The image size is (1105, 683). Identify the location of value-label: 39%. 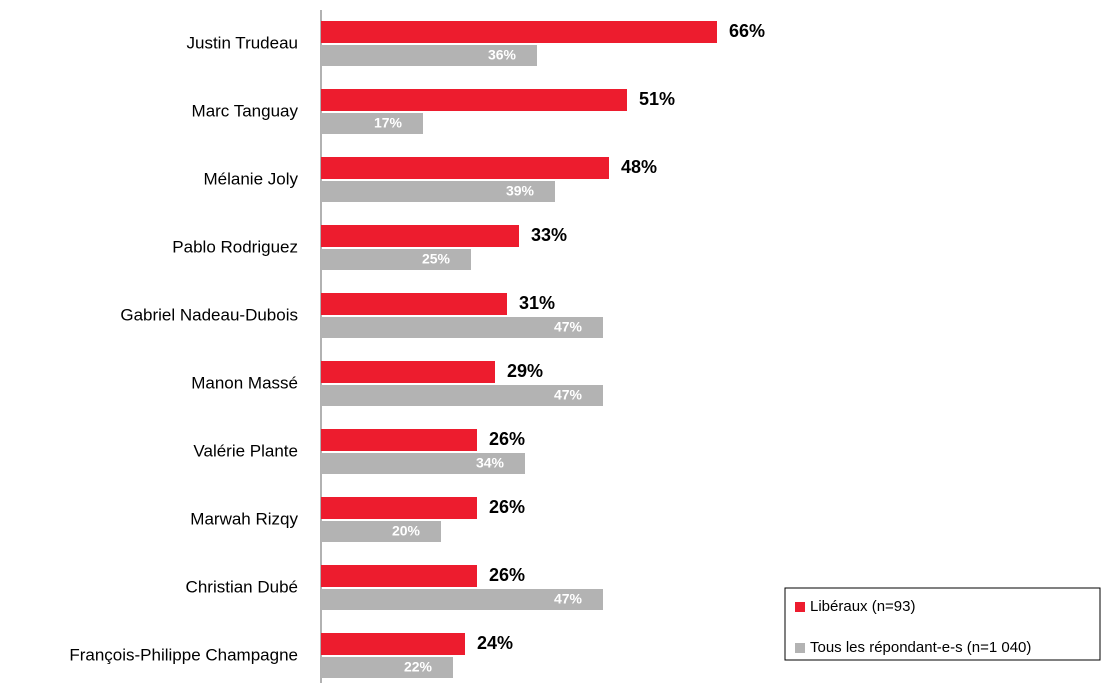
(520, 191).